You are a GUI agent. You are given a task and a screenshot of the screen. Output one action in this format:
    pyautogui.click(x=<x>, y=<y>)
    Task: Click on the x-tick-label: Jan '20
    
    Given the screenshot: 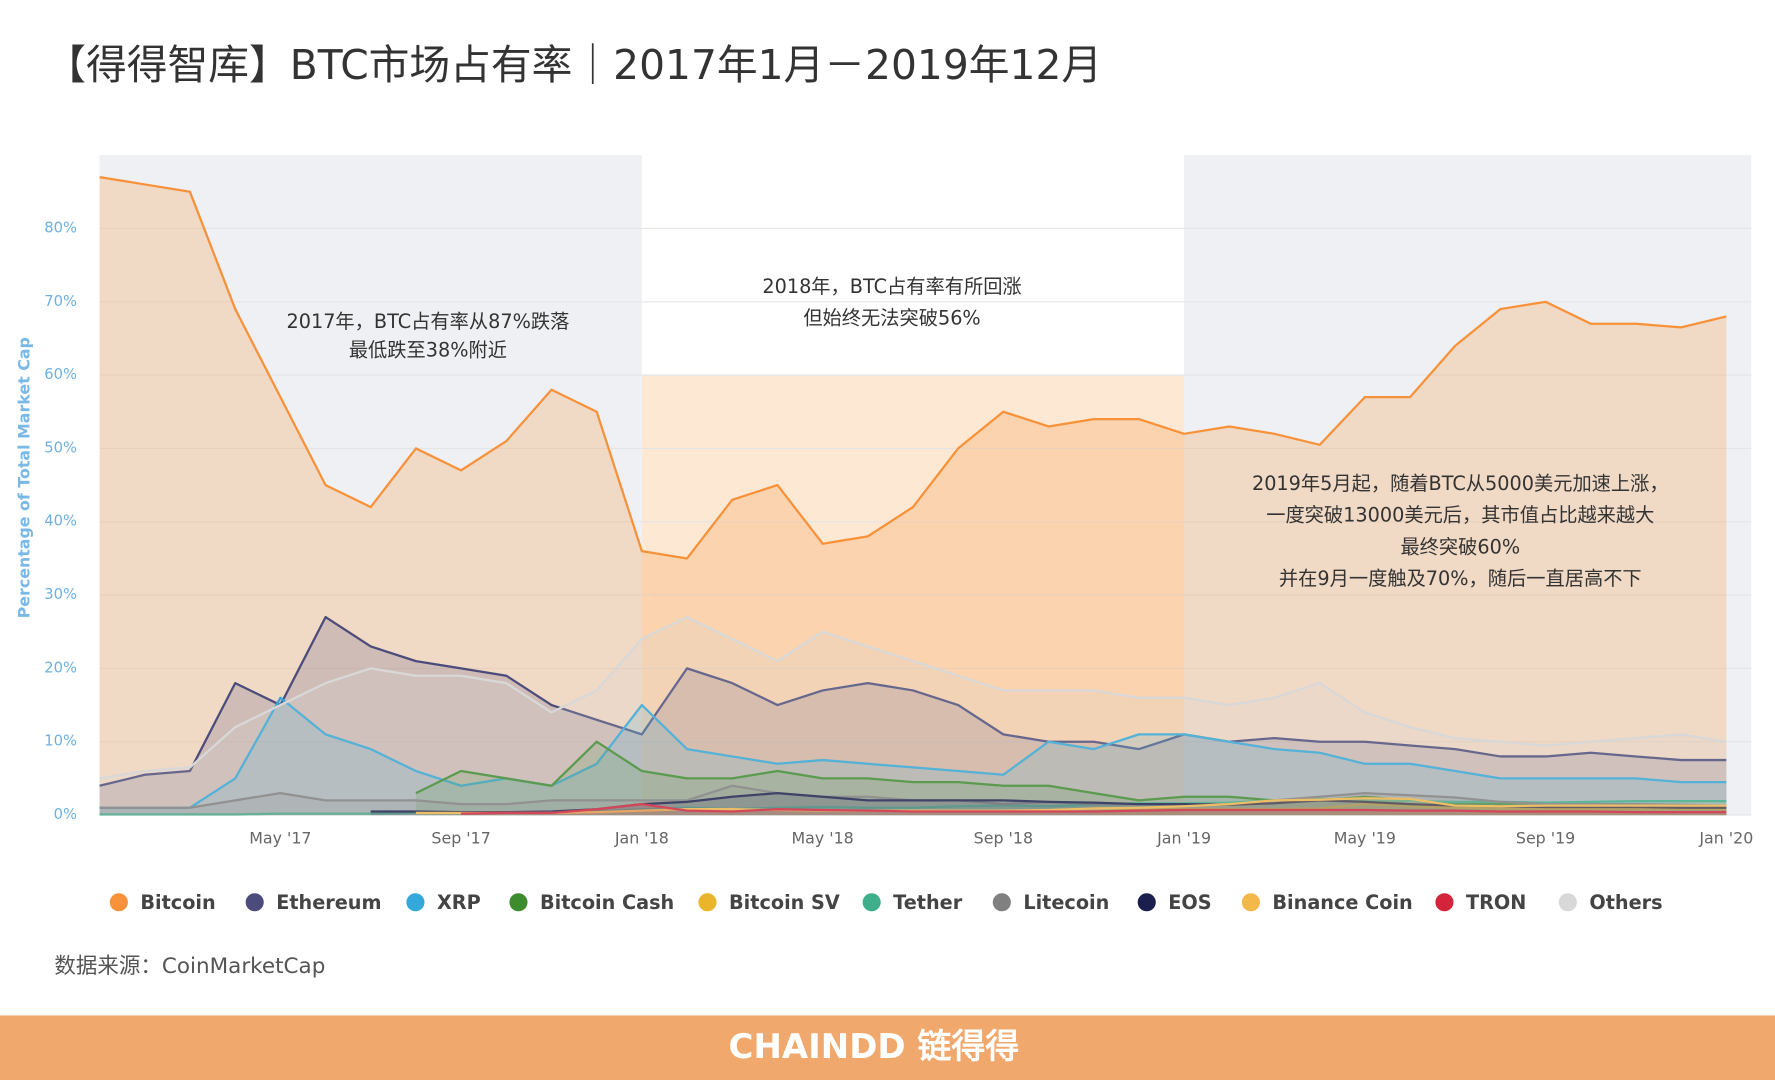 What is the action you would take?
    pyautogui.click(x=1725, y=837)
    